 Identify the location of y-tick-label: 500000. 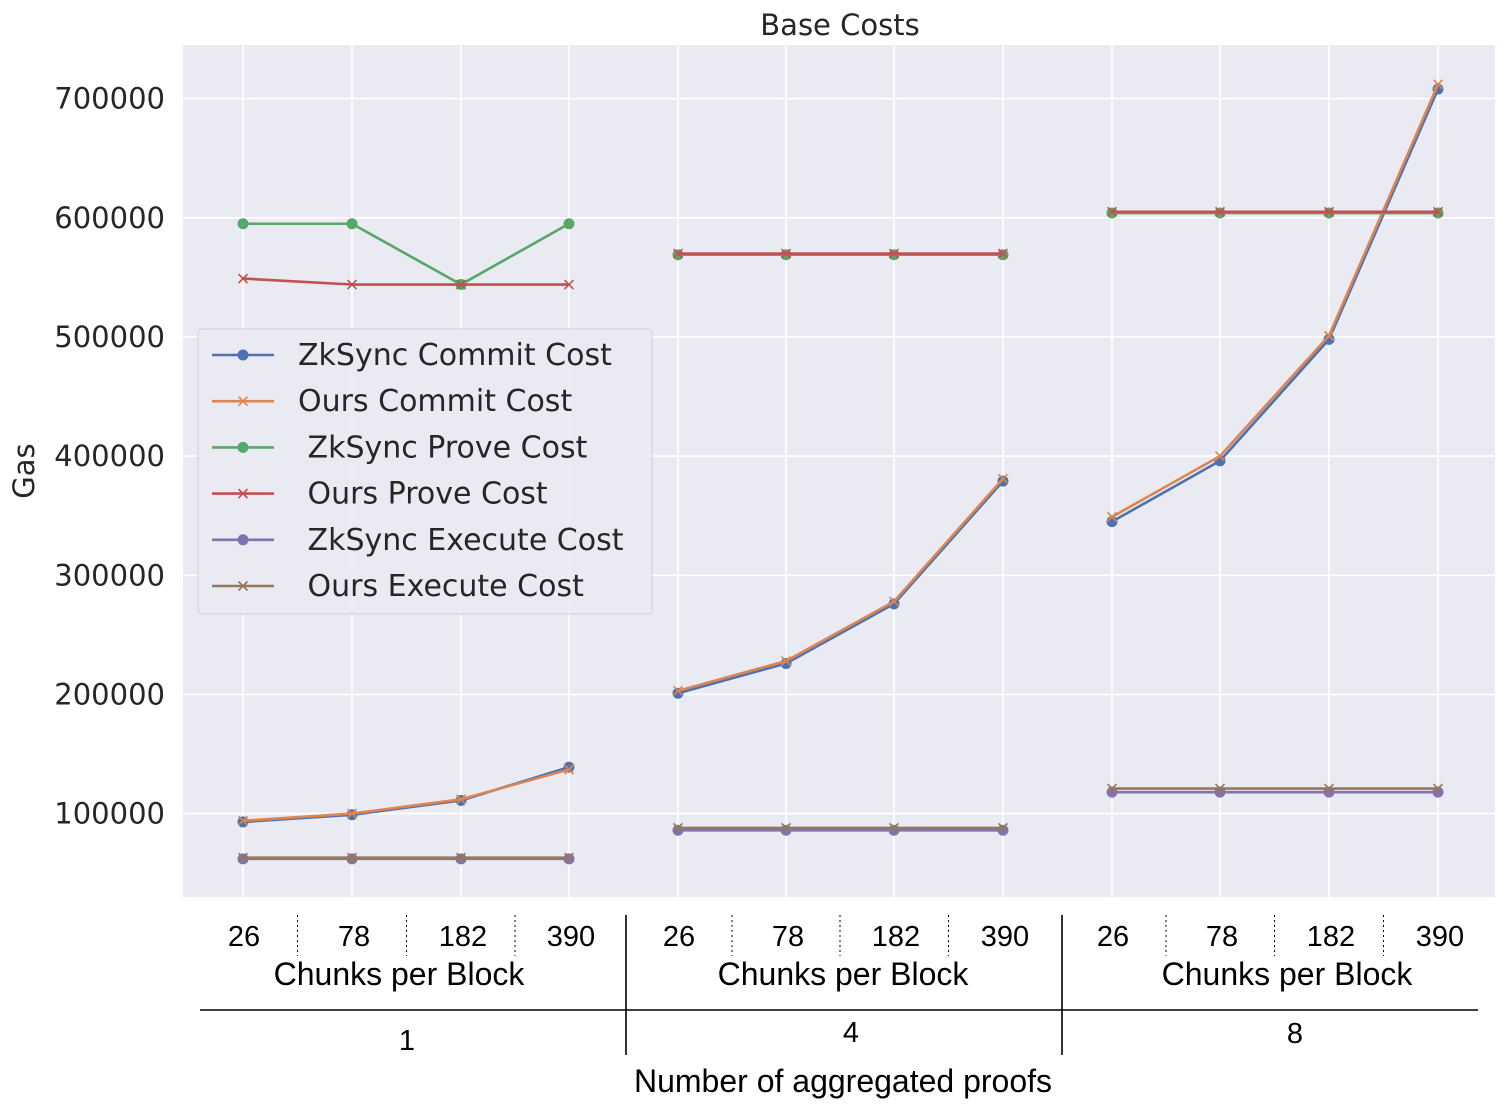
(109, 337).